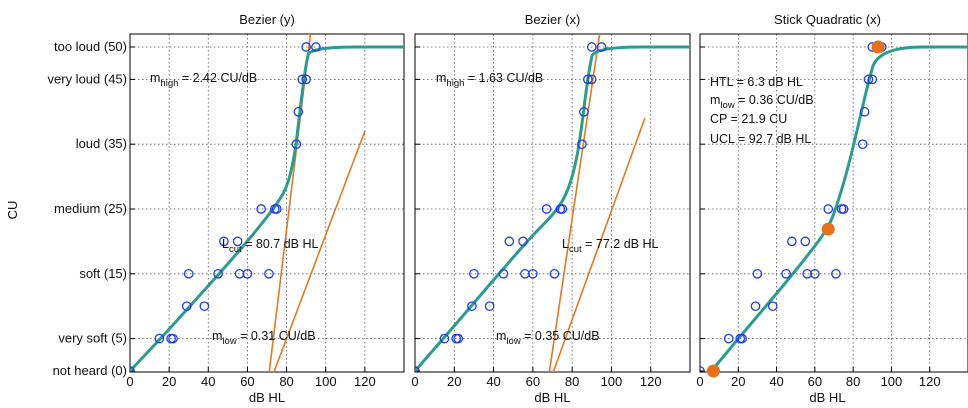  Describe the element at coordinates (87, 78) in the screenshot. I see `y-tick-label: very loud (45)` at that location.